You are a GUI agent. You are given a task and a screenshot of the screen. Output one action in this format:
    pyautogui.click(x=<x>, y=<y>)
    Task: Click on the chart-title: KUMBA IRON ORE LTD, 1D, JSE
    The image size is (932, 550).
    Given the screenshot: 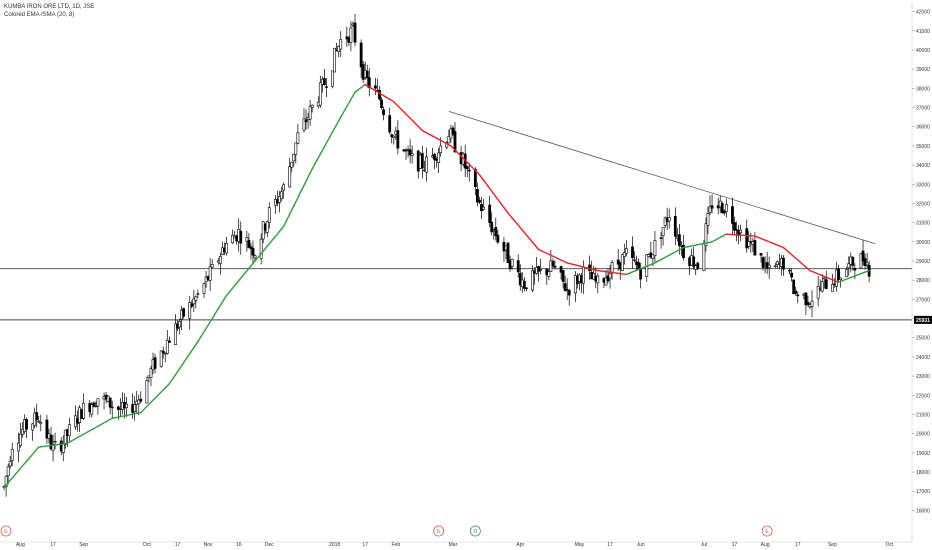 What is the action you would take?
    pyautogui.click(x=49, y=7)
    